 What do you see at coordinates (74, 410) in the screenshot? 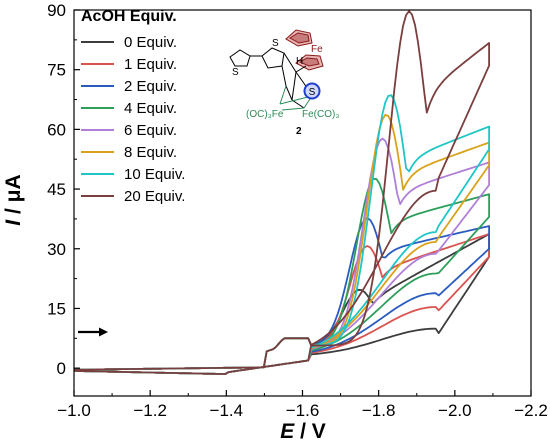
I see `x-tick-label: −1.0` at bounding box center [74, 410].